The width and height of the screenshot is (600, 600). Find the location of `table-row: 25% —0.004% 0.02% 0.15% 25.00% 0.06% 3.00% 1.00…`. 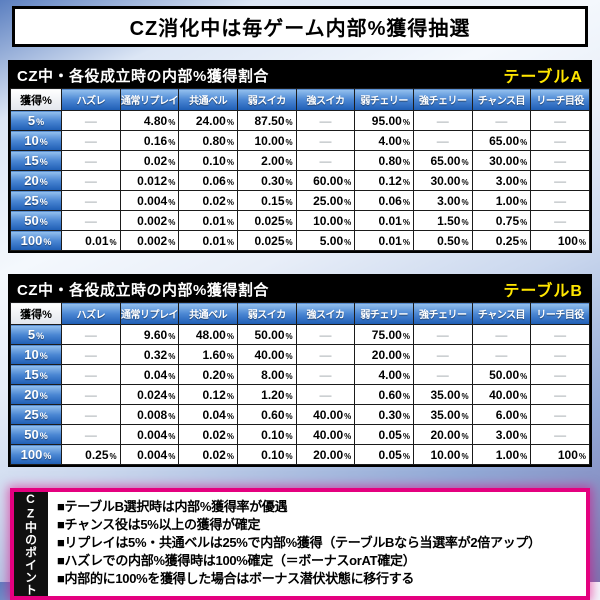

table-row: 25% —0.004% 0.02% 0.15% 25.00% 0.06% 3.00% 1.00… is located at coordinates (300, 200).